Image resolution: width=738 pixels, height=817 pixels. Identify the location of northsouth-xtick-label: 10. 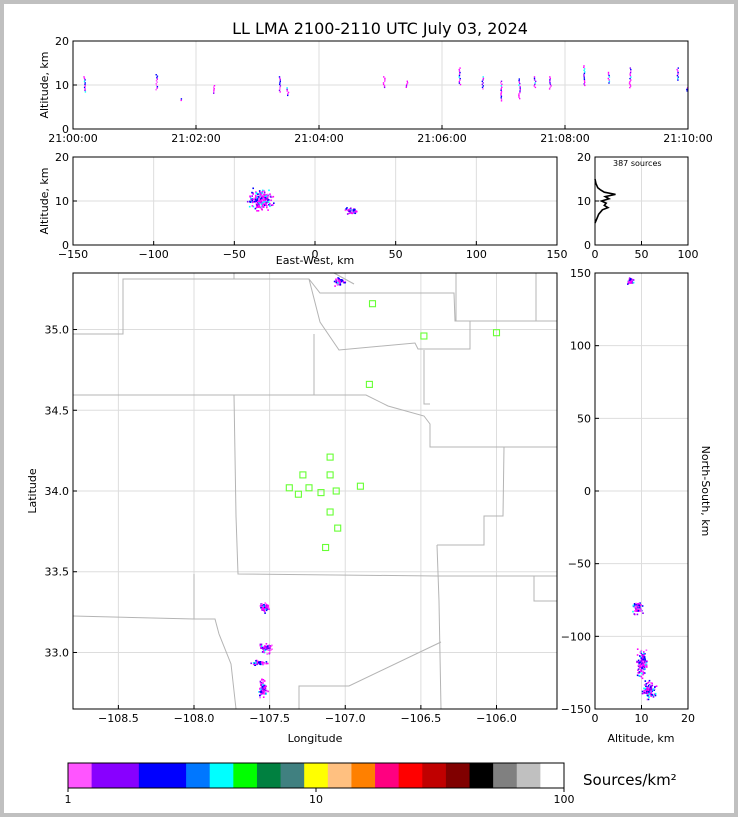
(642, 718).